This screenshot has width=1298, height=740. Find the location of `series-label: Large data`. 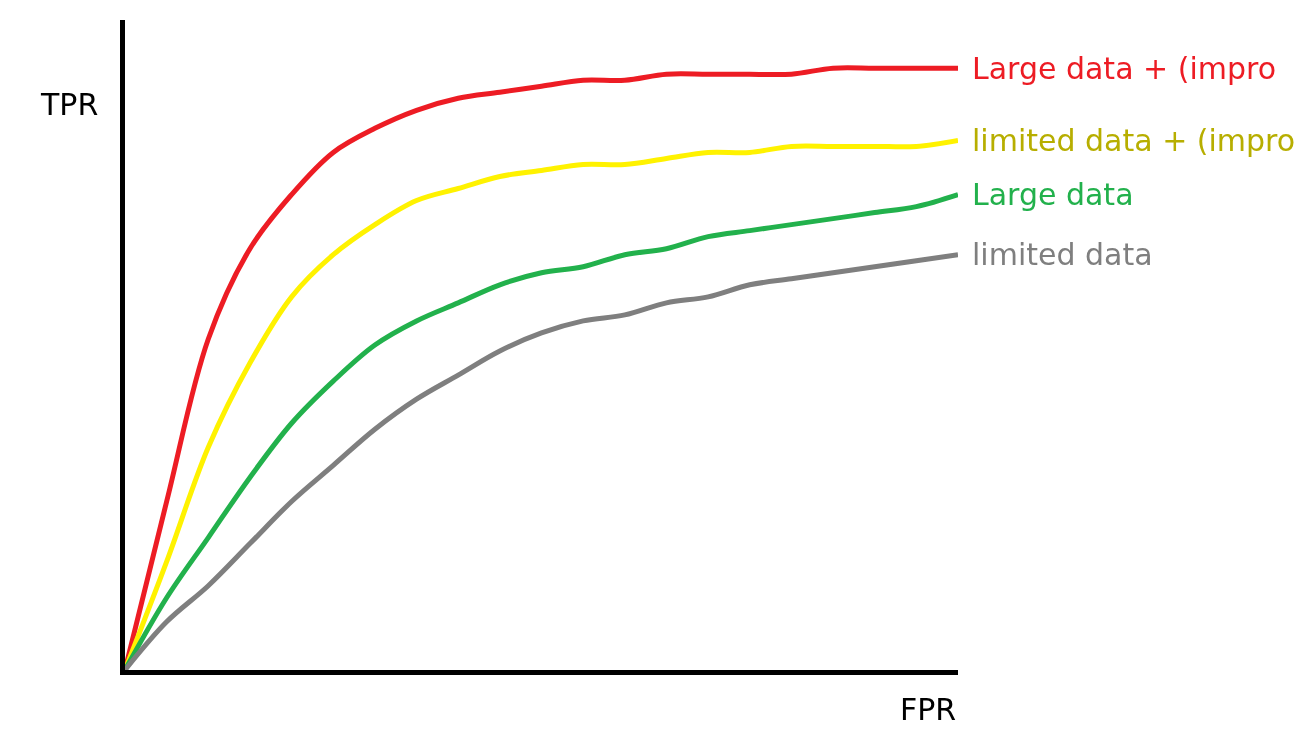

series-label: Large data is located at coordinates (1053, 194).